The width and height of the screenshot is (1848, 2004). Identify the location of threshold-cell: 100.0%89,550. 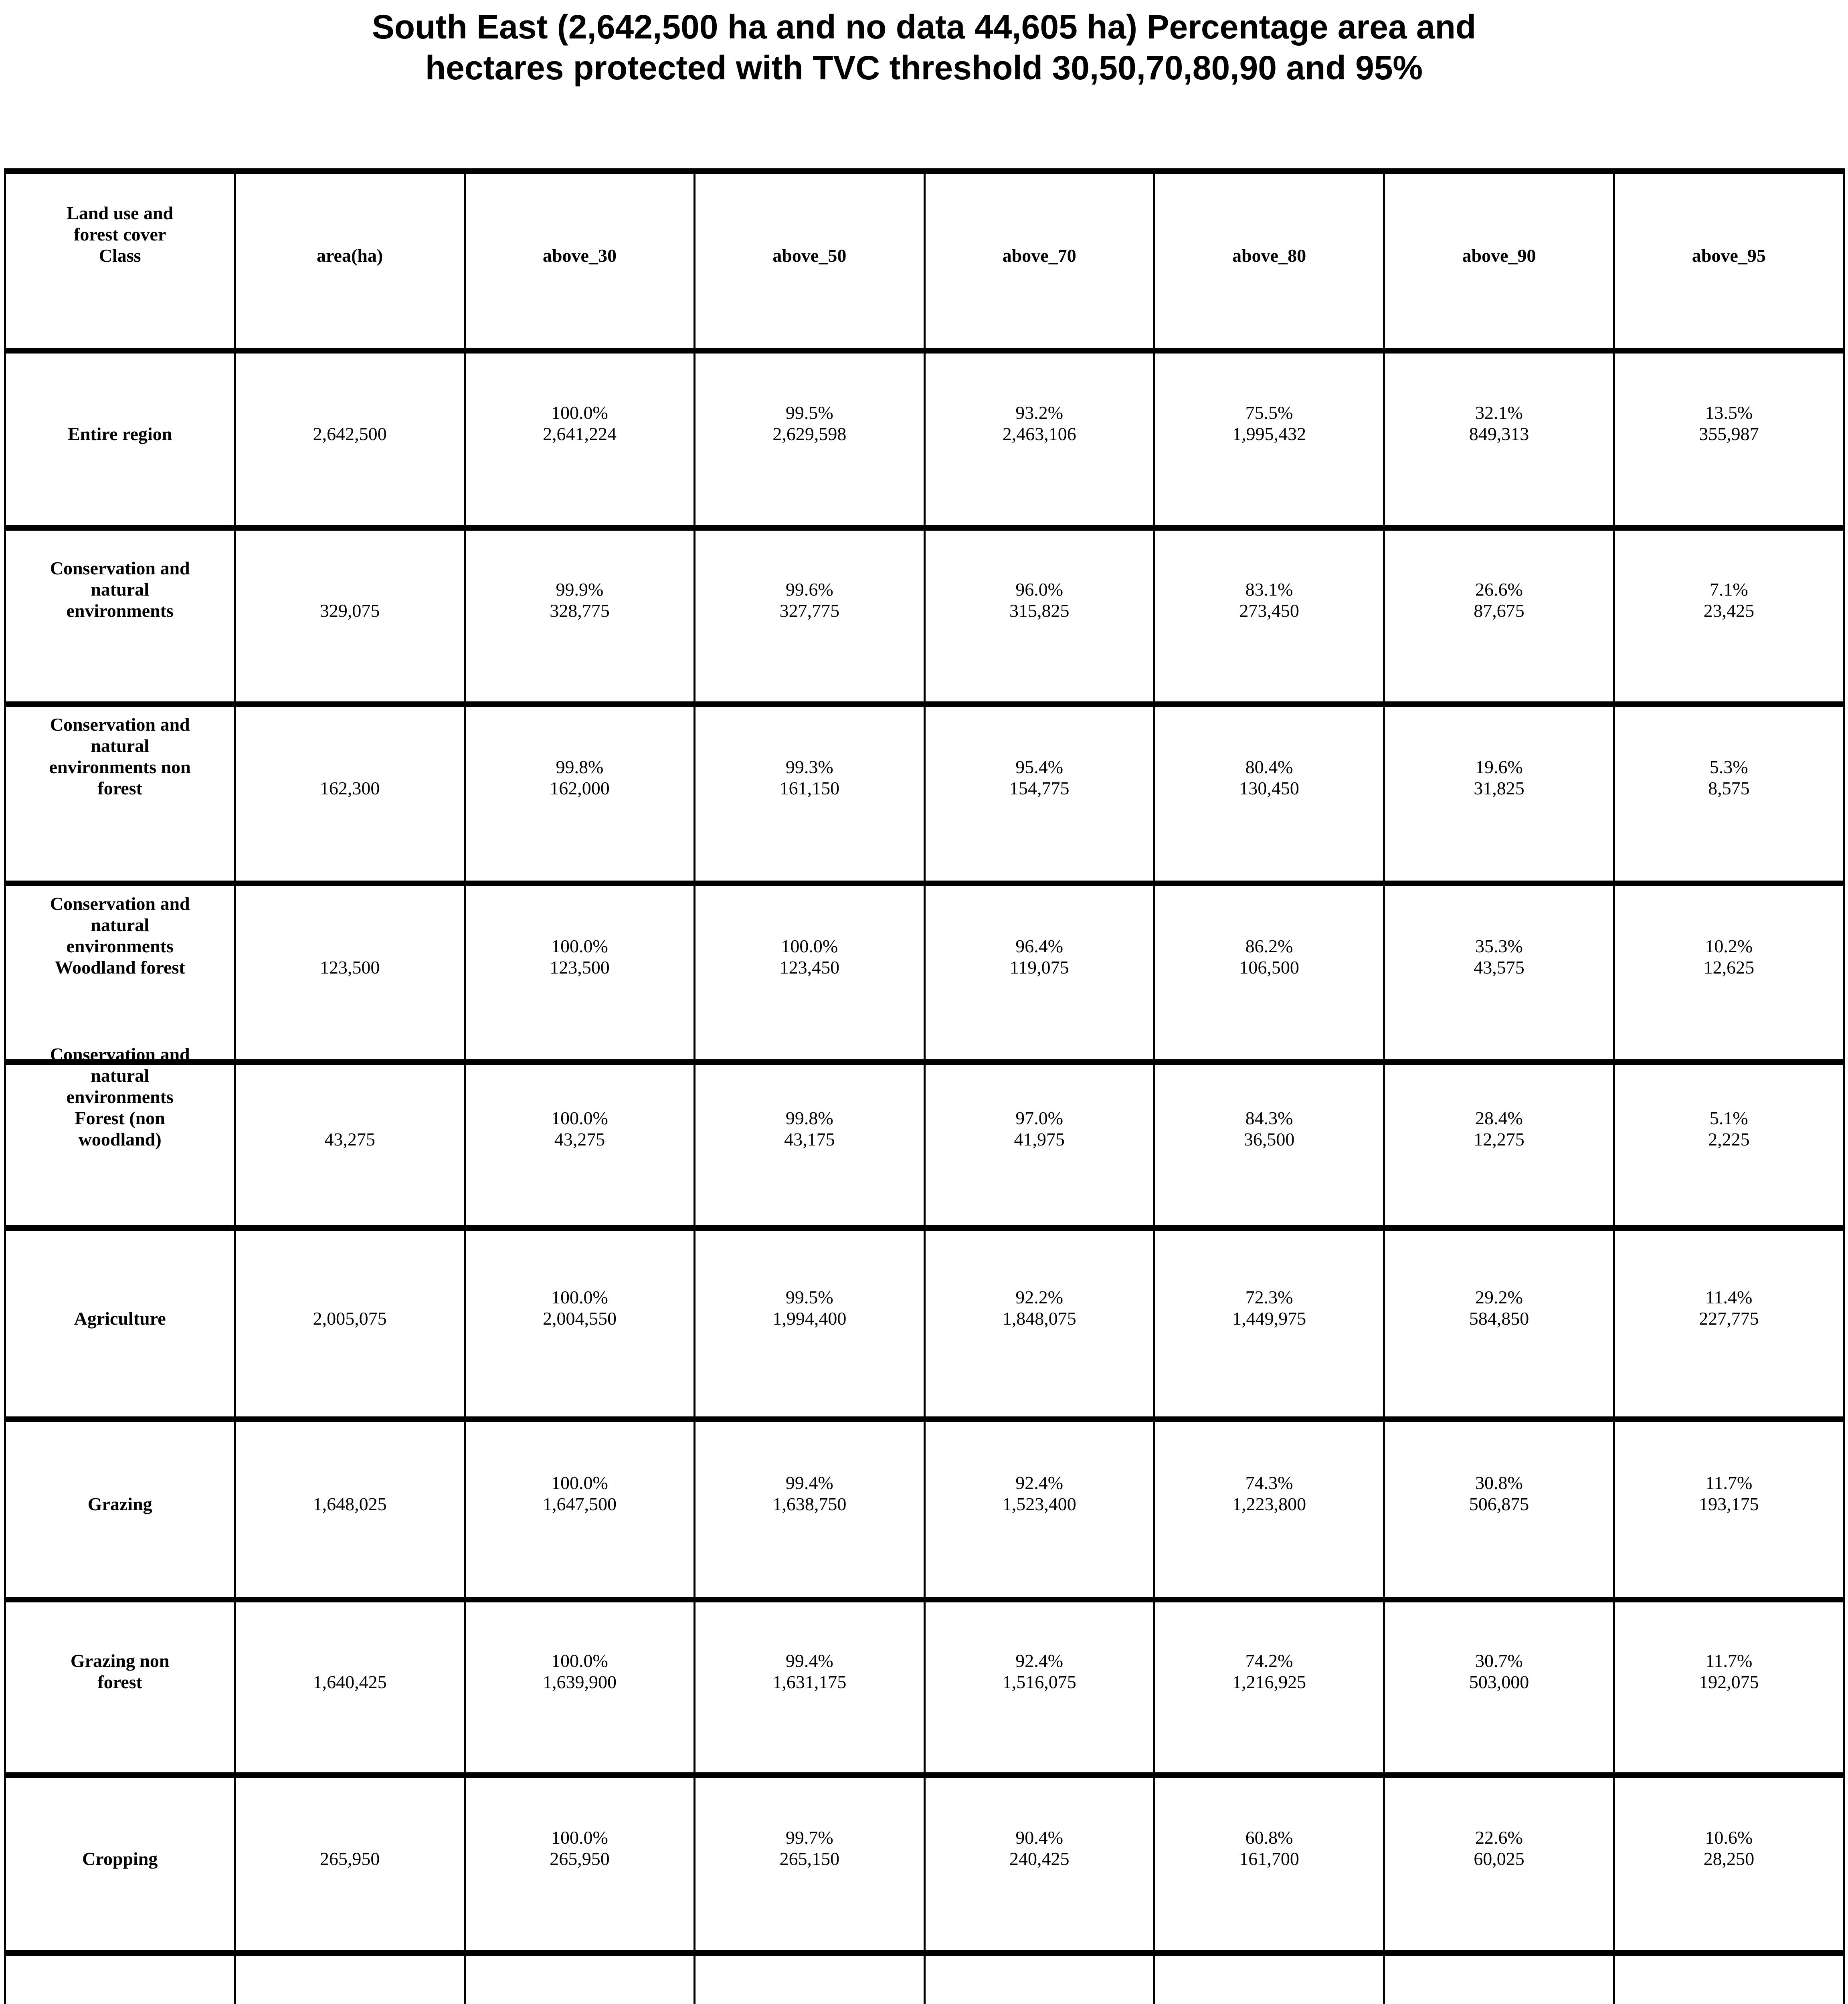
(581, 1980).